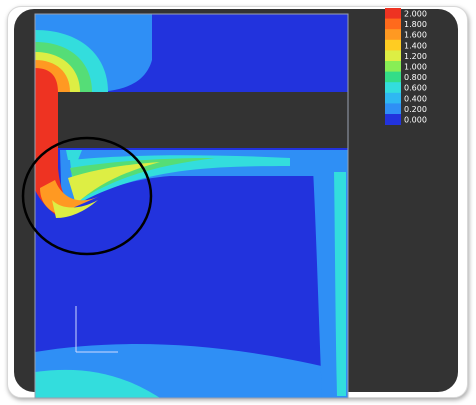 Image resolution: width=476 pixels, height=405 pixels. What do you see at coordinates (415, 56) in the screenshot?
I see `legend-label: 1.200` at bounding box center [415, 56].